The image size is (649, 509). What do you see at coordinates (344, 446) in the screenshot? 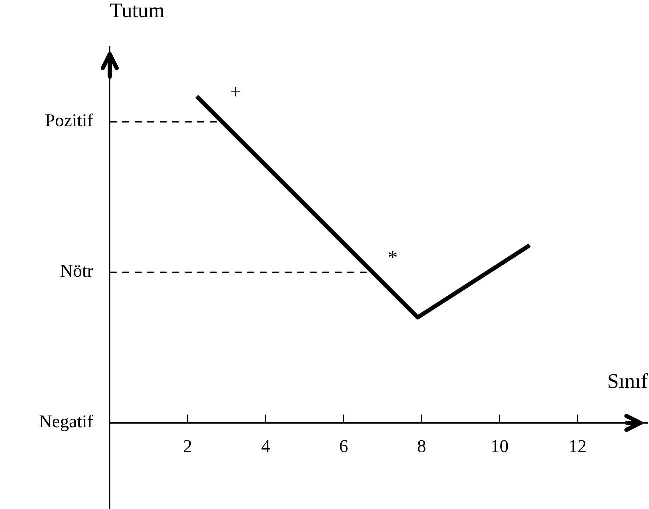
I see `x-tick-label: 6` at bounding box center [344, 446].